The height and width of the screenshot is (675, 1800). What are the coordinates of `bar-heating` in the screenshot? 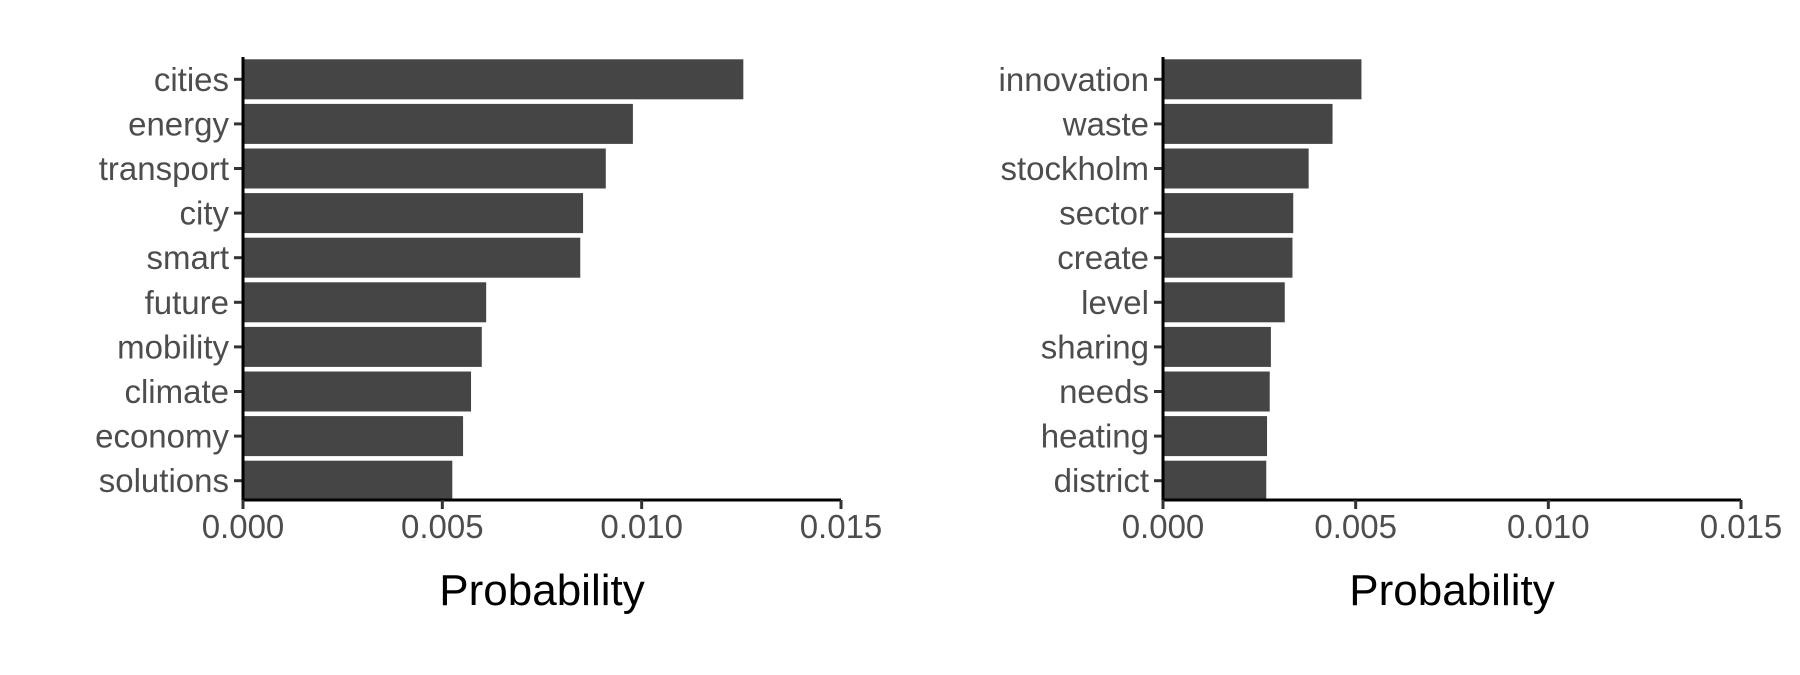 It's located at (1215, 436).